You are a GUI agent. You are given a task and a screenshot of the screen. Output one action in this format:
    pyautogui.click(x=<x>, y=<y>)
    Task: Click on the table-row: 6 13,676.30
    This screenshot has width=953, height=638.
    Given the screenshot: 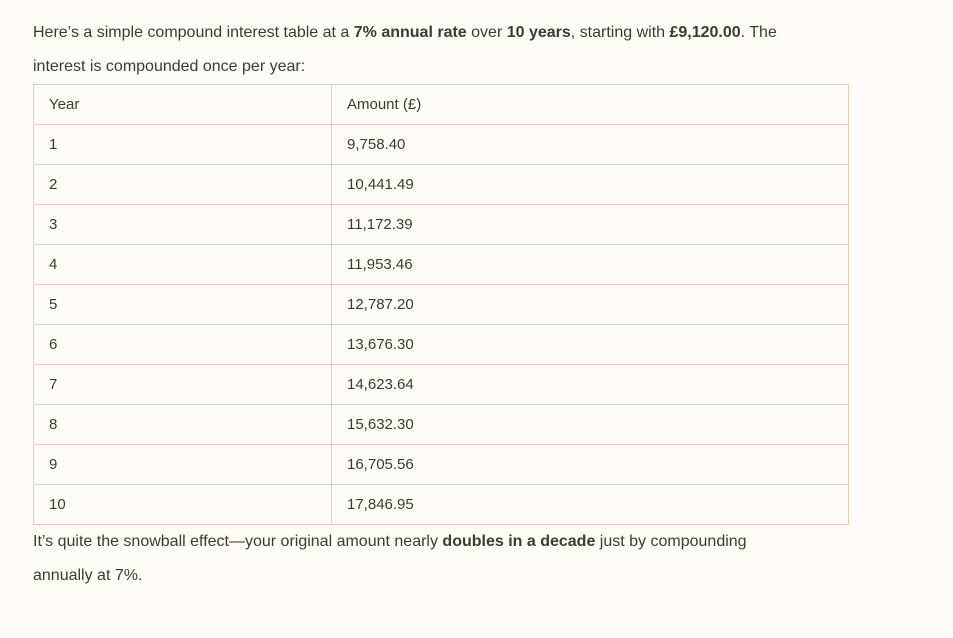 What is the action you would take?
    pyautogui.click(x=441, y=344)
    